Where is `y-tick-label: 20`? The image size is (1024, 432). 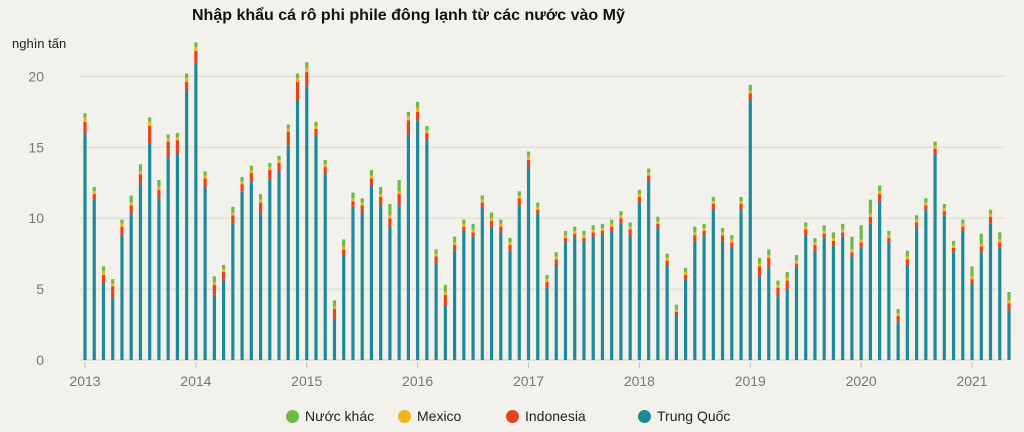
y-tick-label: 20 is located at coordinates (36, 76).